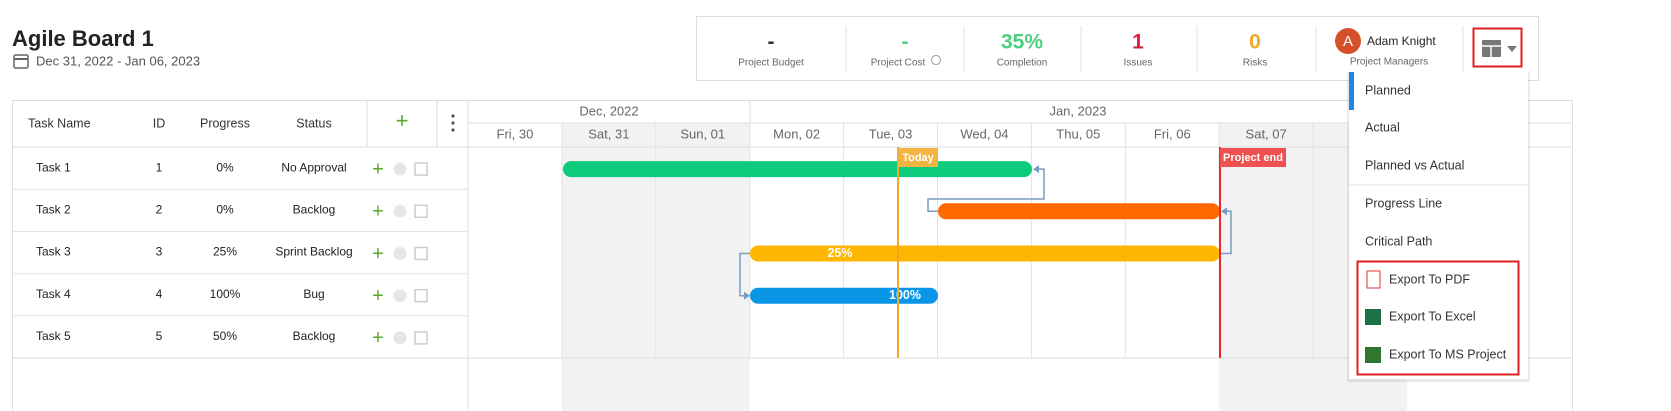  Describe the element at coordinates (1438, 225) in the screenshot. I see `dropdown-menu` at that location.